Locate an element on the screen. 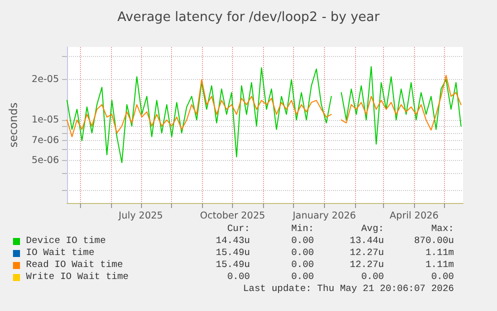 This screenshot has height=311, width=497. text: Last update: Thu May 21 20:06:07 2026 is located at coordinates (348, 289).